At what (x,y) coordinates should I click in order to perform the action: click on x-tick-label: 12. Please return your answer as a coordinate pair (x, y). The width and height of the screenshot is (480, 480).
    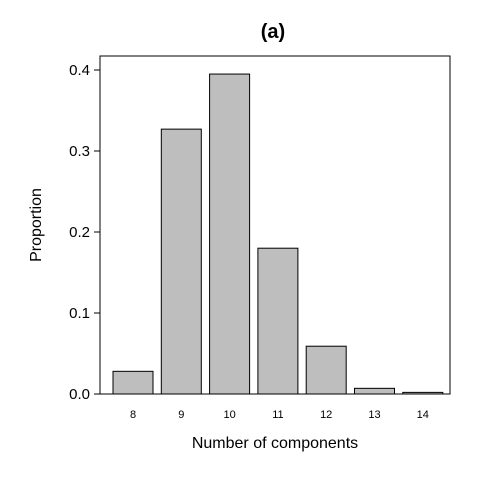
    Looking at the image, I should click on (326, 415).